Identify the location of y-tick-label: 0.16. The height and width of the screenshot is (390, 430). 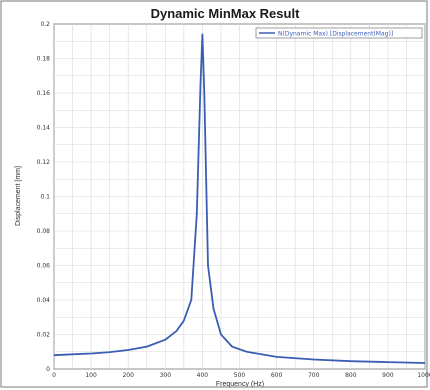
(44, 93).